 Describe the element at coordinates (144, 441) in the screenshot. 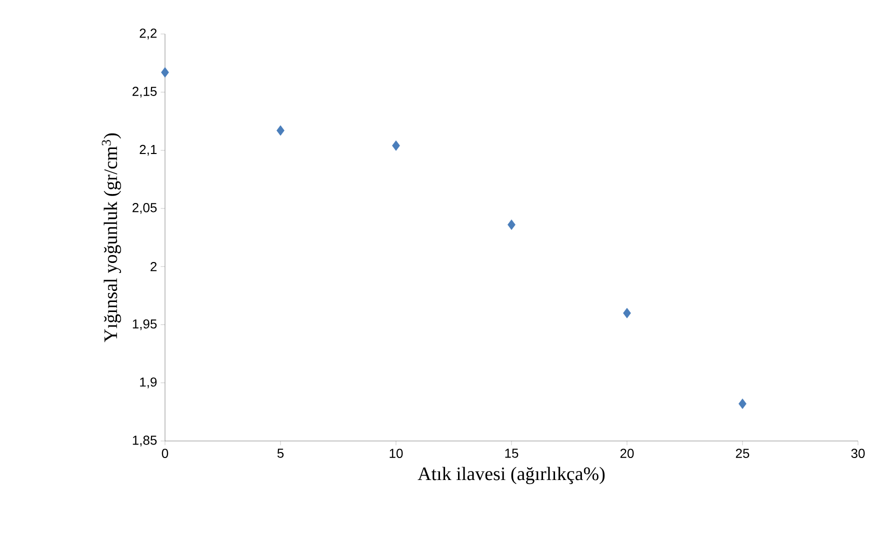

I see `y-tick-label: 1,85` at that location.